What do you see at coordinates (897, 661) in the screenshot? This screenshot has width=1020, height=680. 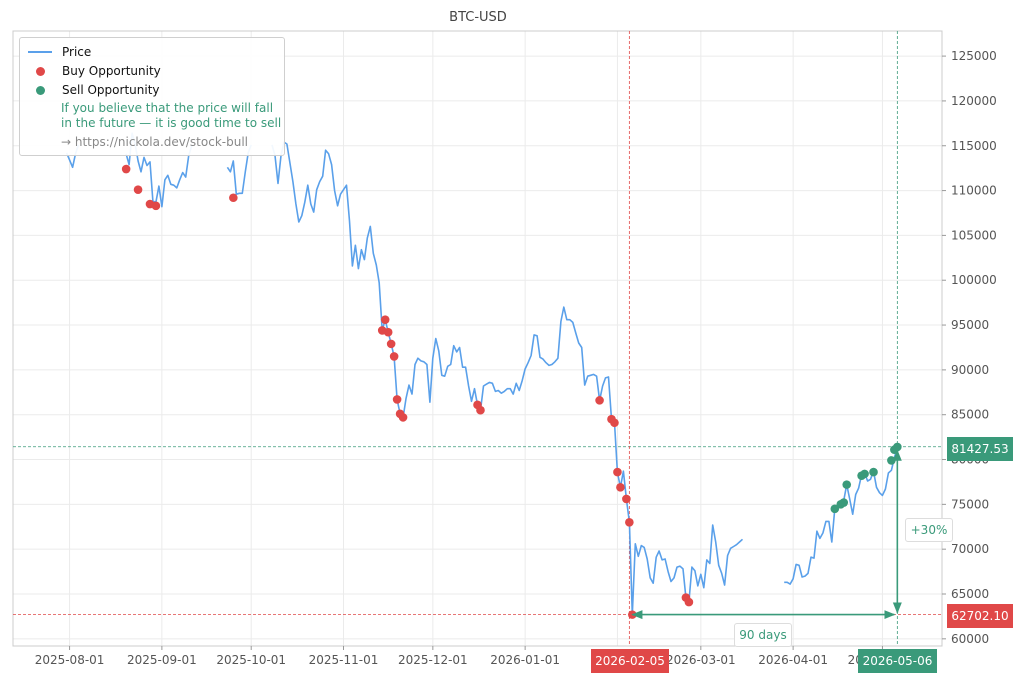 I see `sell-date-tag: 2026-05-06` at bounding box center [897, 661].